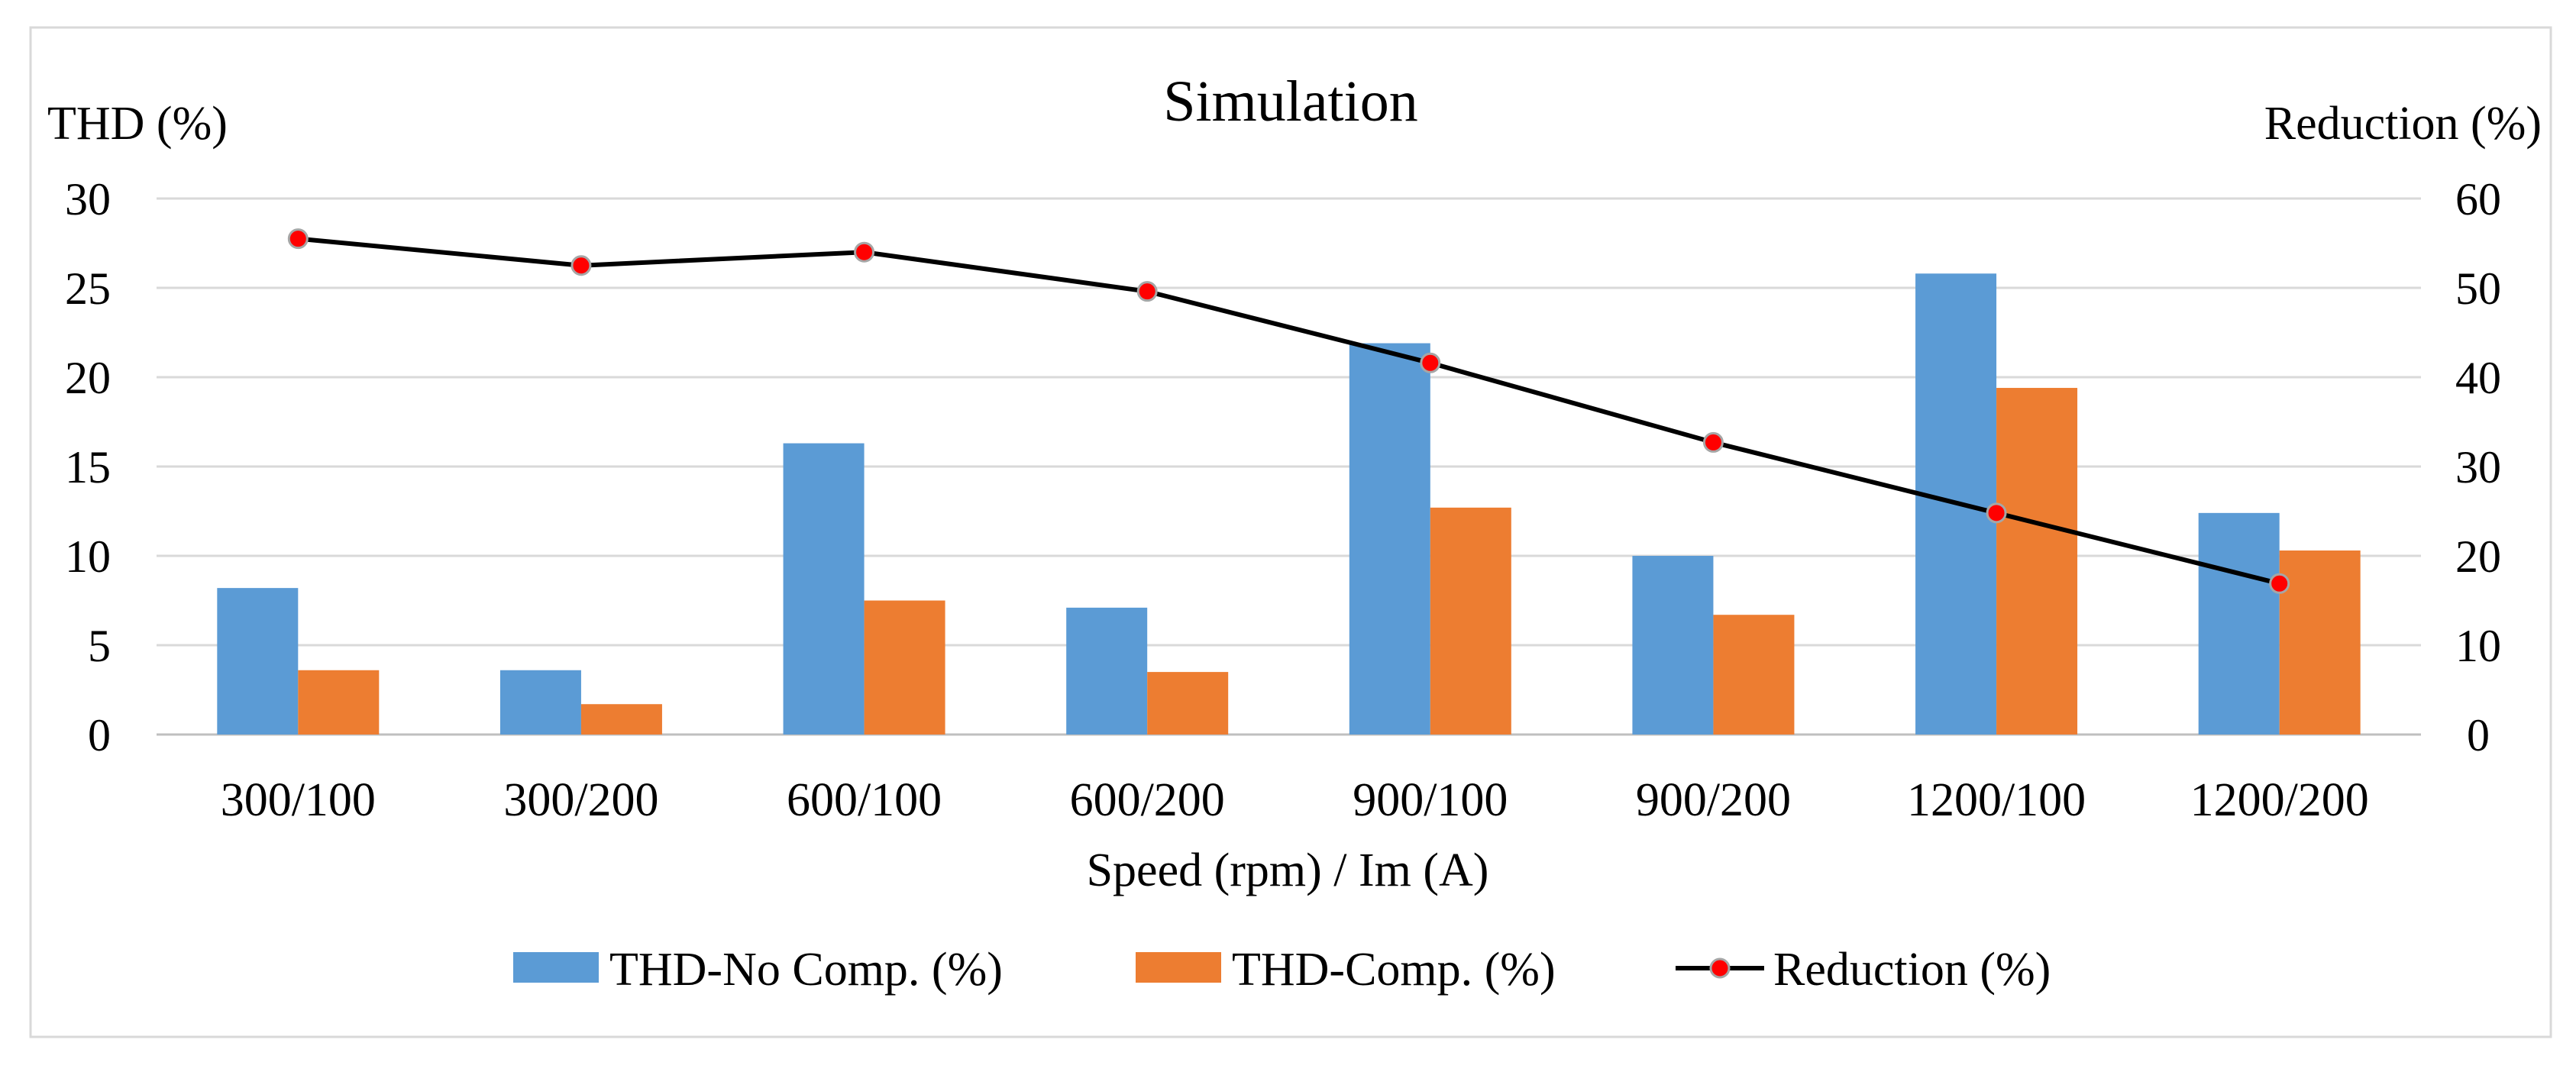 This screenshot has height=1072, width=2576. Describe the element at coordinates (2403, 124) in the screenshot. I see `right-axis-label: Reduction (%)` at that location.